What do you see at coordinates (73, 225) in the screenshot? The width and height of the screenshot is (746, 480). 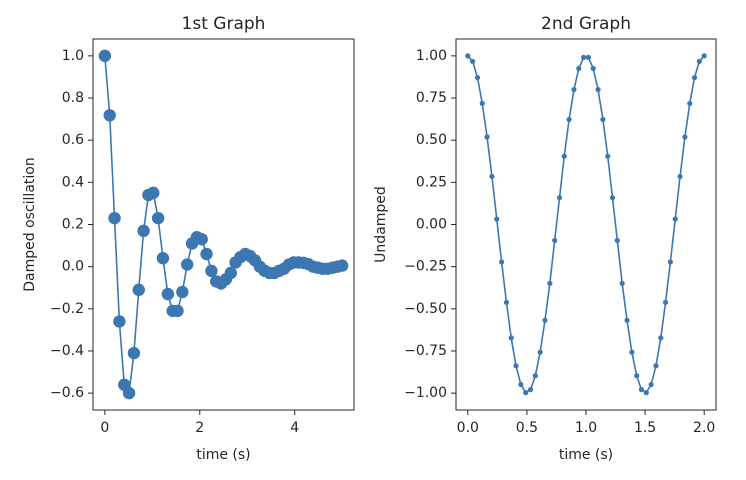 I see `y-tick-label: 0.2` at bounding box center [73, 225].